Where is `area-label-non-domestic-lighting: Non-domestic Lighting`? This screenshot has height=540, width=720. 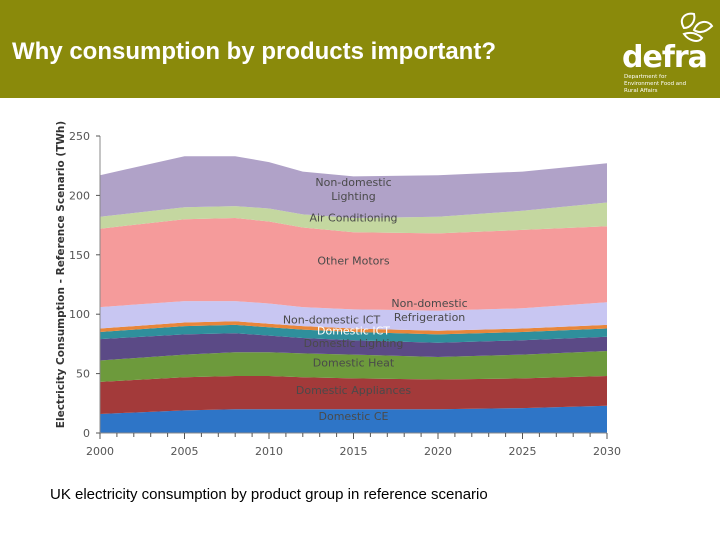 area-label-non-domestic-lighting: Non-domestic Lighting is located at coordinates (353, 189).